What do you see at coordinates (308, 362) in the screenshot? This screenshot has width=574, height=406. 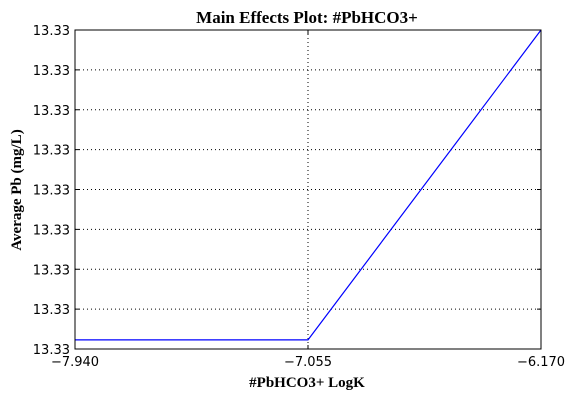 I see `x-tick-label: −7.055` at bounding box center [308, 362].